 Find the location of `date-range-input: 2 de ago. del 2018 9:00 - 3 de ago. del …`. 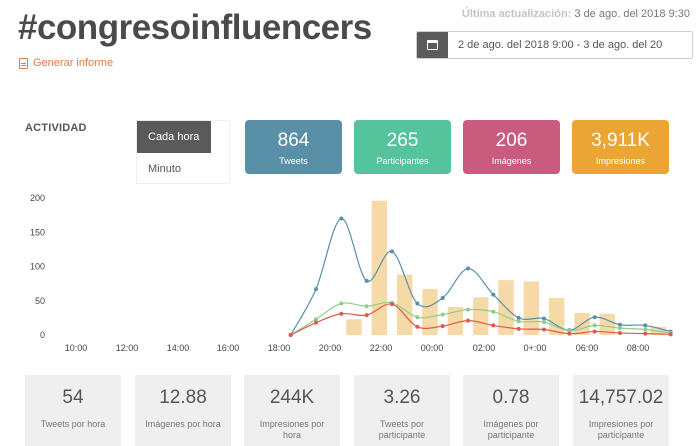

date-range-input: 2 de ago. del 2018 9:00 - 3 de ago. del … is located at coordinates (560, 45).